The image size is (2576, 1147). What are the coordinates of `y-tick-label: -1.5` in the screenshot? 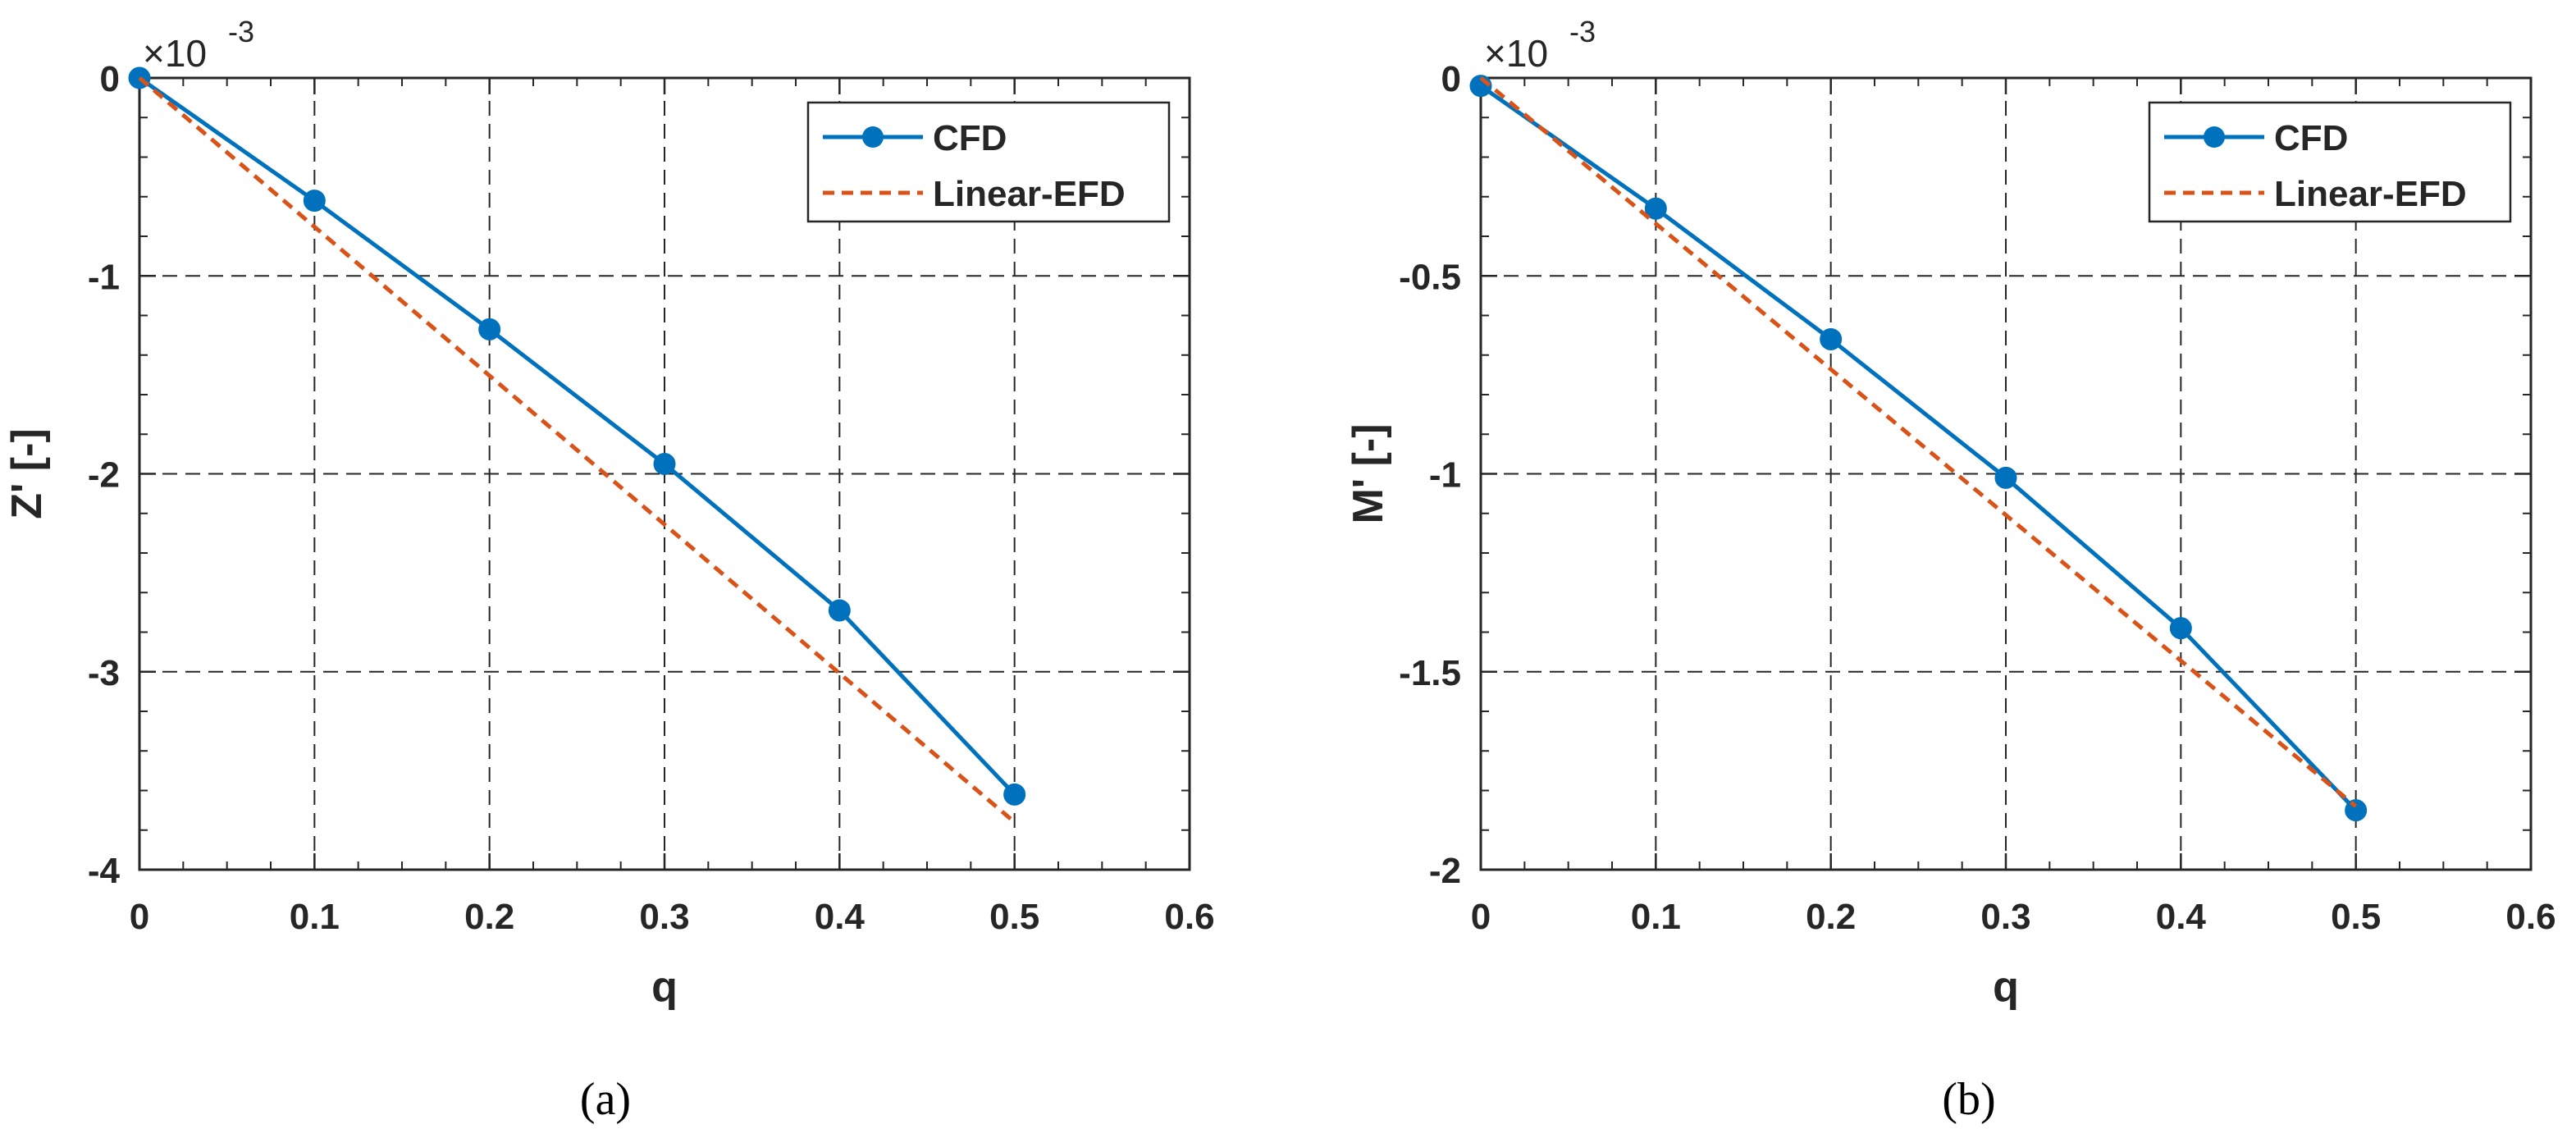 It's located at (1430, 673).